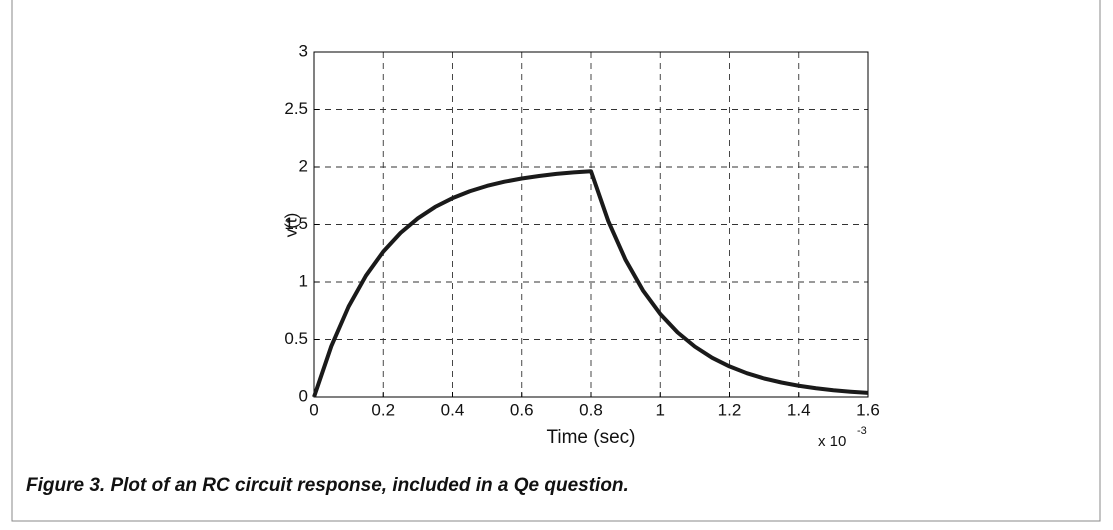 This screenshot has height=530, width=1113. What do you see at coordinates (303, 165) in the screenshot?
I see `y-tick-label: 2` at bounding box center [303, 165].